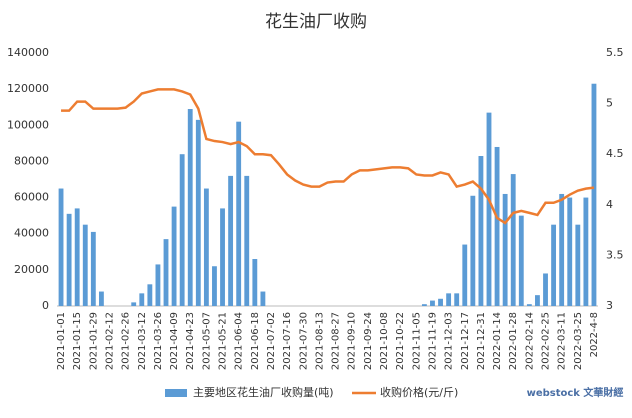 The height and width of the screenshot is (418, 632). What do you see at coordinates (303, 341) in the screenshot?
I see `x-tick-label: 2021-07-30` at bounding box center [303, 341].